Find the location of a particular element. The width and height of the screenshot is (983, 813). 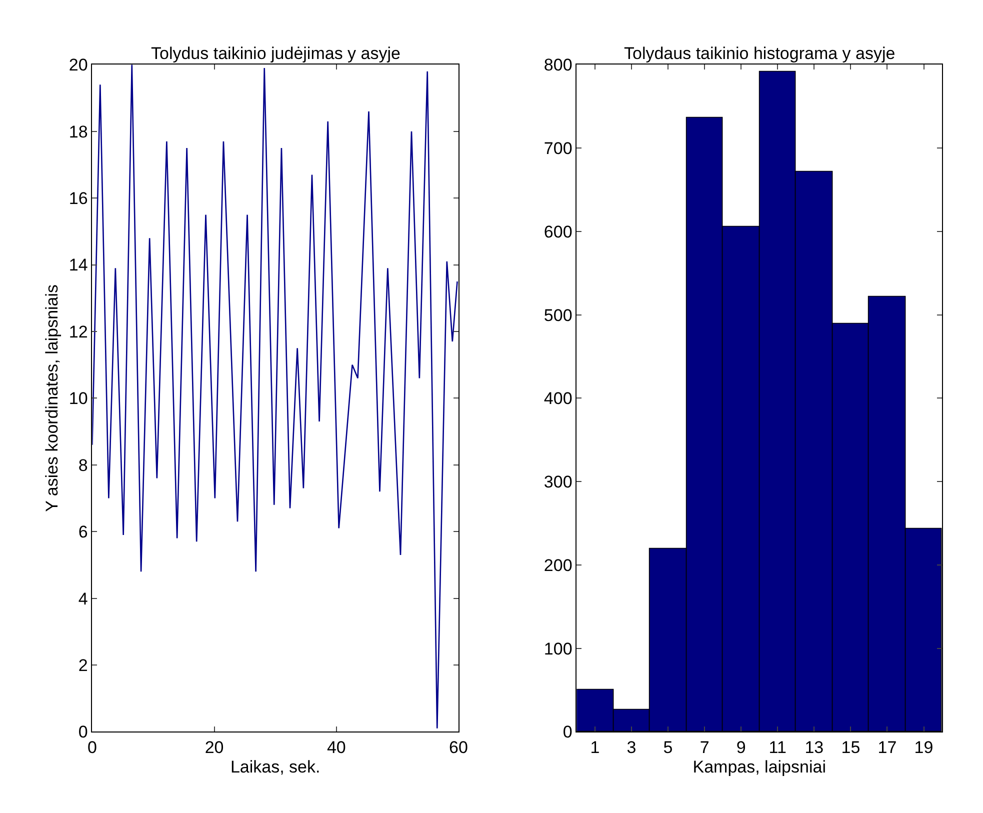

y-tick-label: 8 is located at coordinates (83, 465).